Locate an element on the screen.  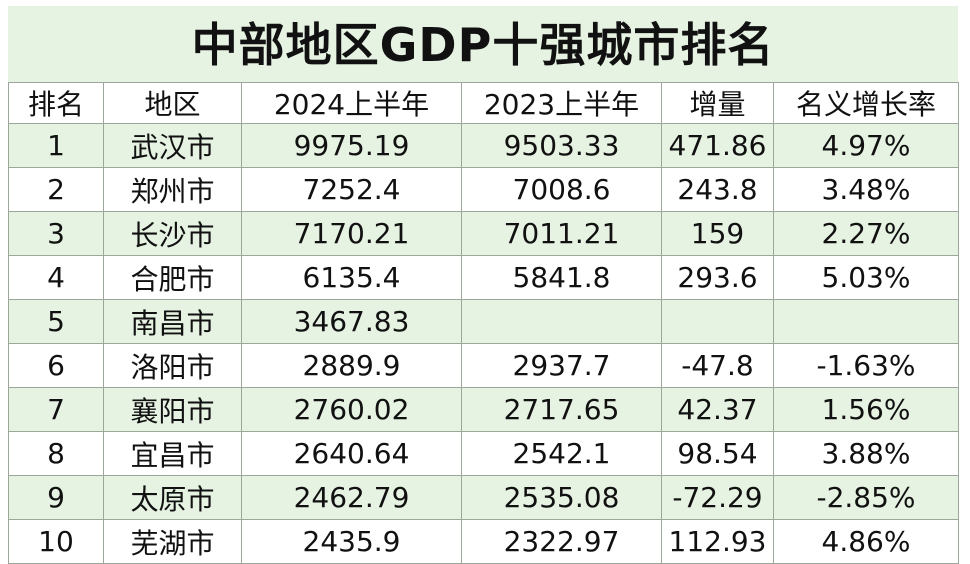
table-row: 9 太原市 2462.79 2535.08 -72.29 -2.85% is located at coordinates (483, 497).